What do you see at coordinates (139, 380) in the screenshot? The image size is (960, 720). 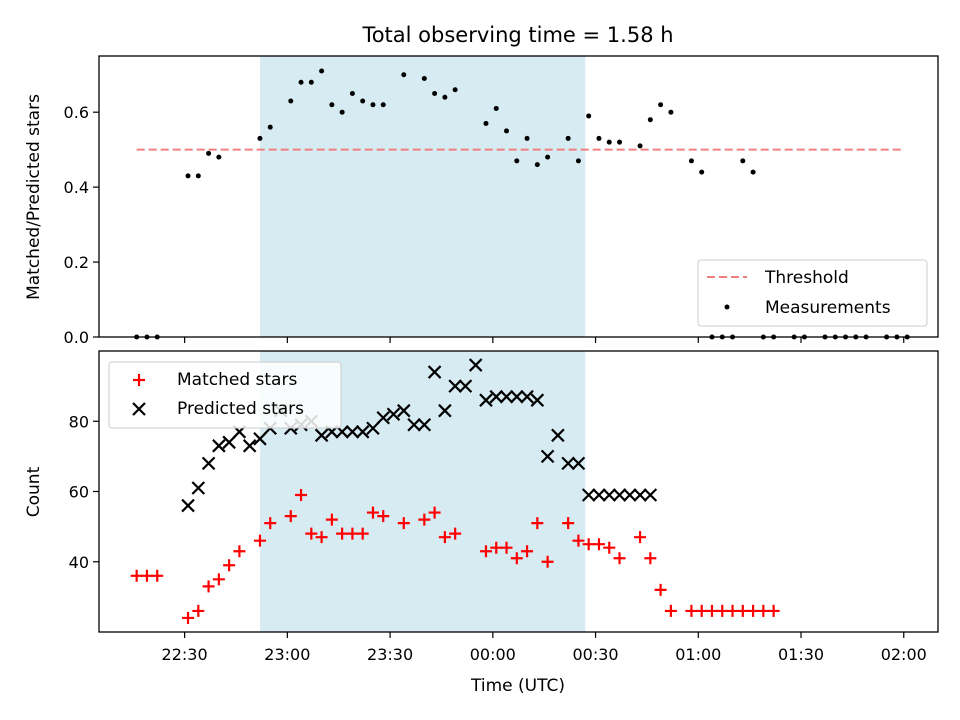 I see `legend-matched-swatch` at bounding box center [139, 380].